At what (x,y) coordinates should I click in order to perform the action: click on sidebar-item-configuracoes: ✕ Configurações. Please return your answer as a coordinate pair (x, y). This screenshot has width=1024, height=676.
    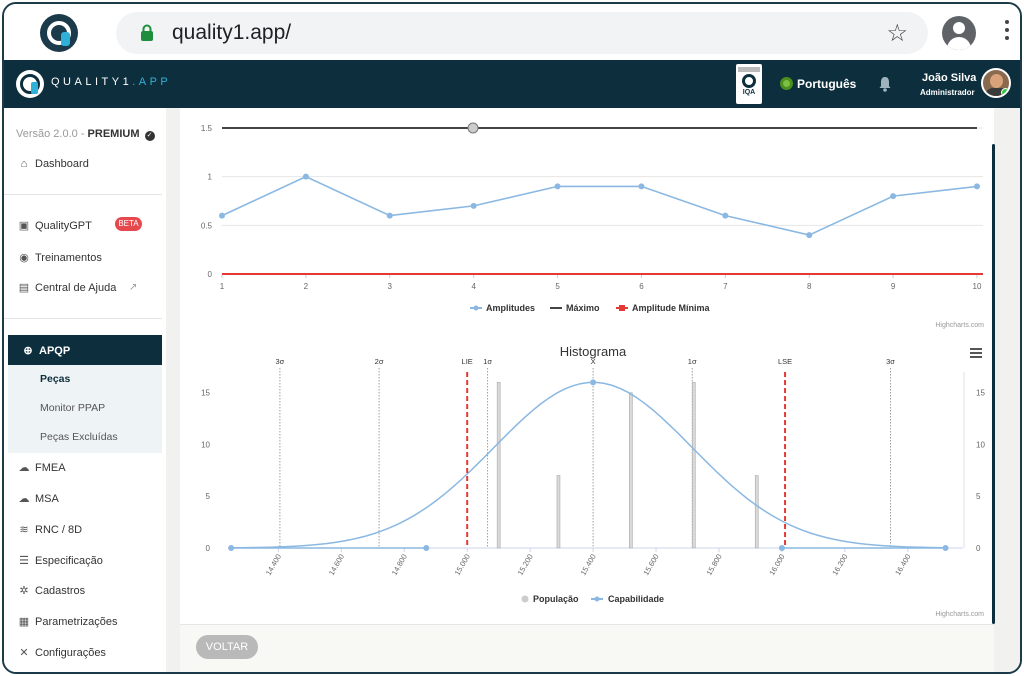
    Looking at the image, I should click on (62, 652).